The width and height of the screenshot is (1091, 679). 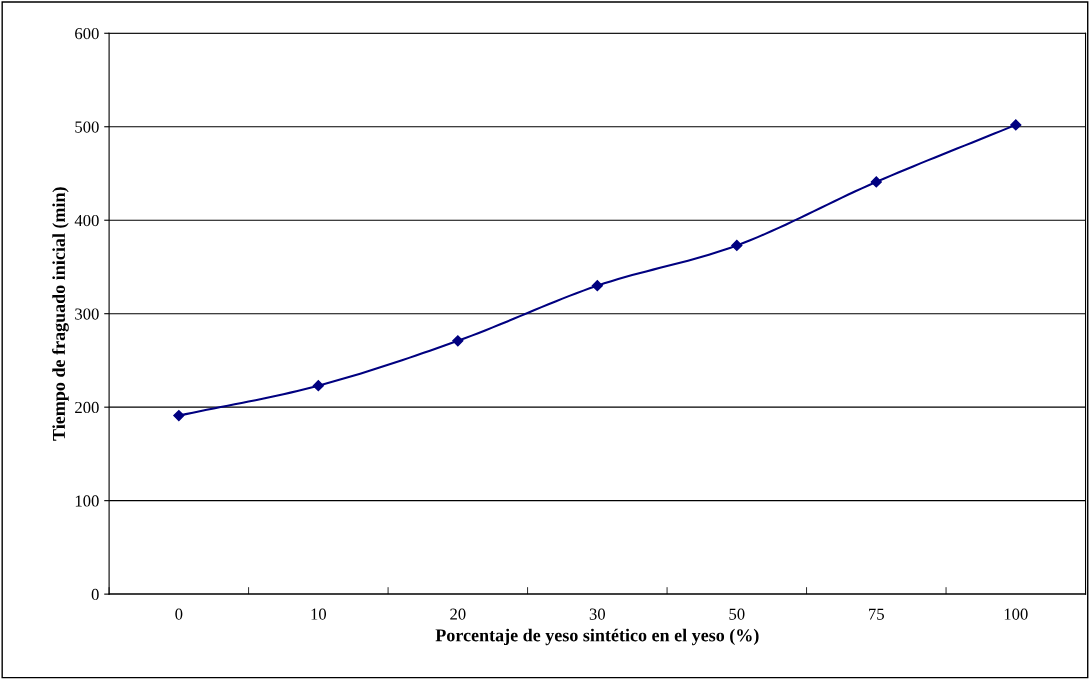 I want to click on y-tick-label: 100, so click(x=87, y=501).